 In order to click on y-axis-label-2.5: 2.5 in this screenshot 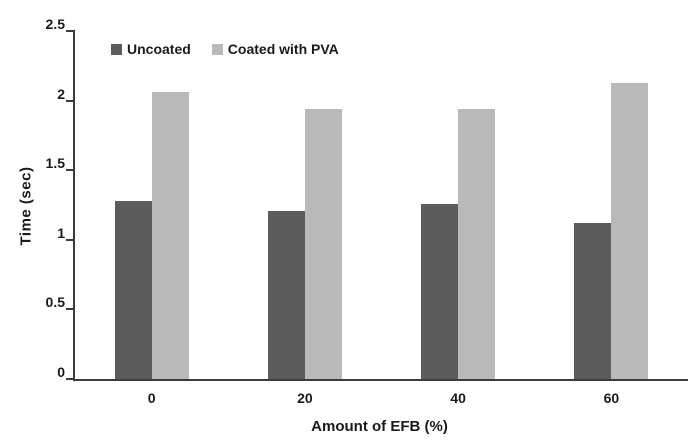, I will do `click(55, 24)`.